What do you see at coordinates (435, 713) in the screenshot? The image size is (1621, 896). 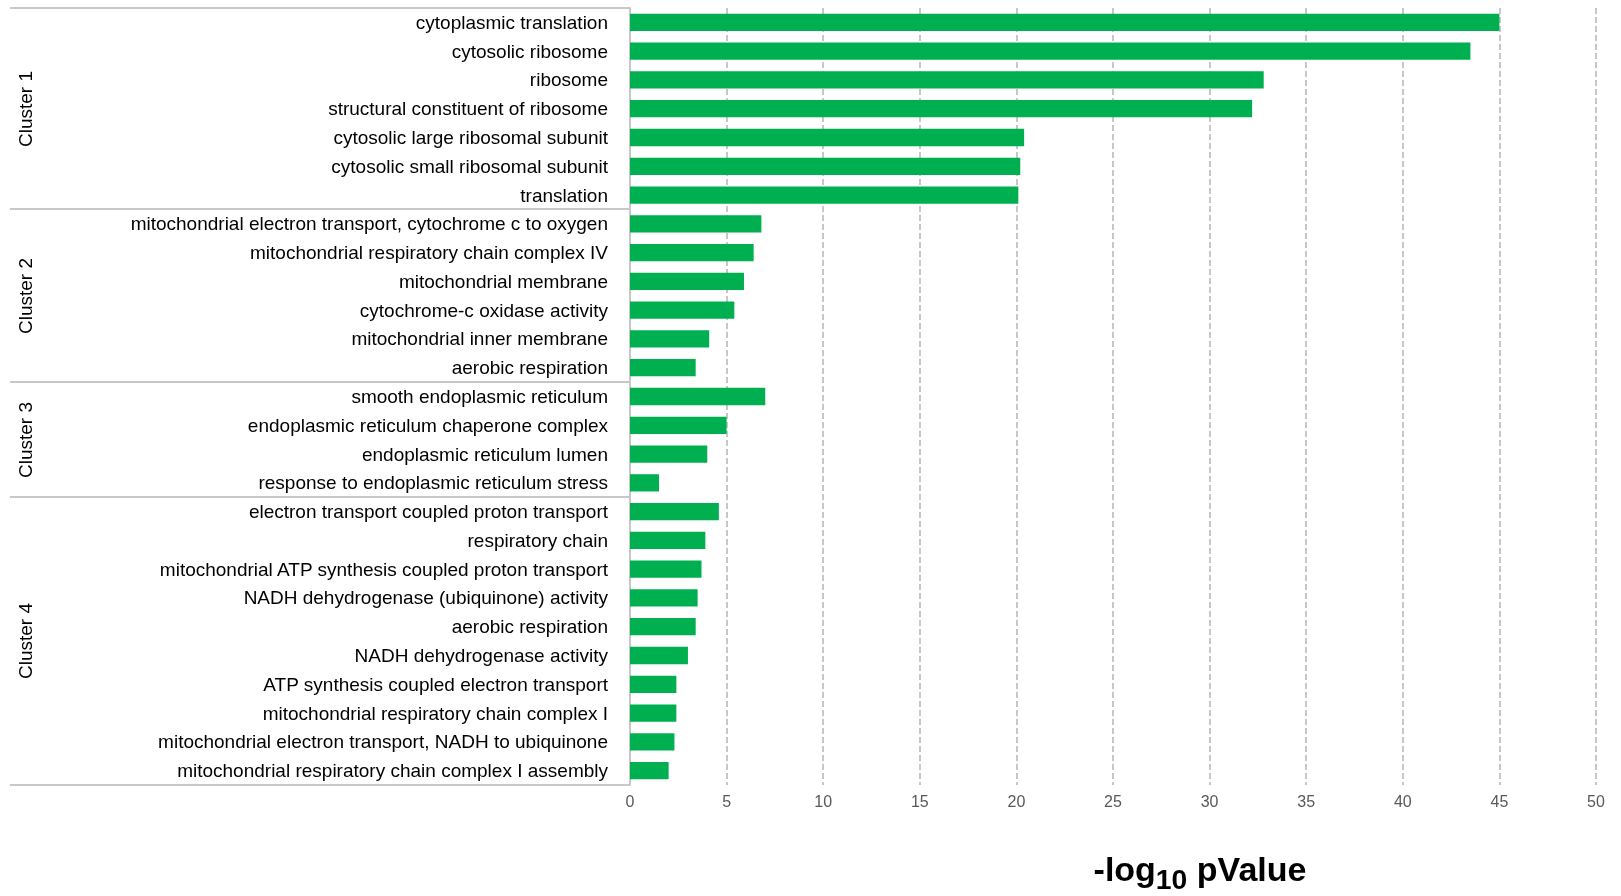 I see `y-tick-label: mitochondrial respiratory chain complex I` at bounding box center [435, 713].